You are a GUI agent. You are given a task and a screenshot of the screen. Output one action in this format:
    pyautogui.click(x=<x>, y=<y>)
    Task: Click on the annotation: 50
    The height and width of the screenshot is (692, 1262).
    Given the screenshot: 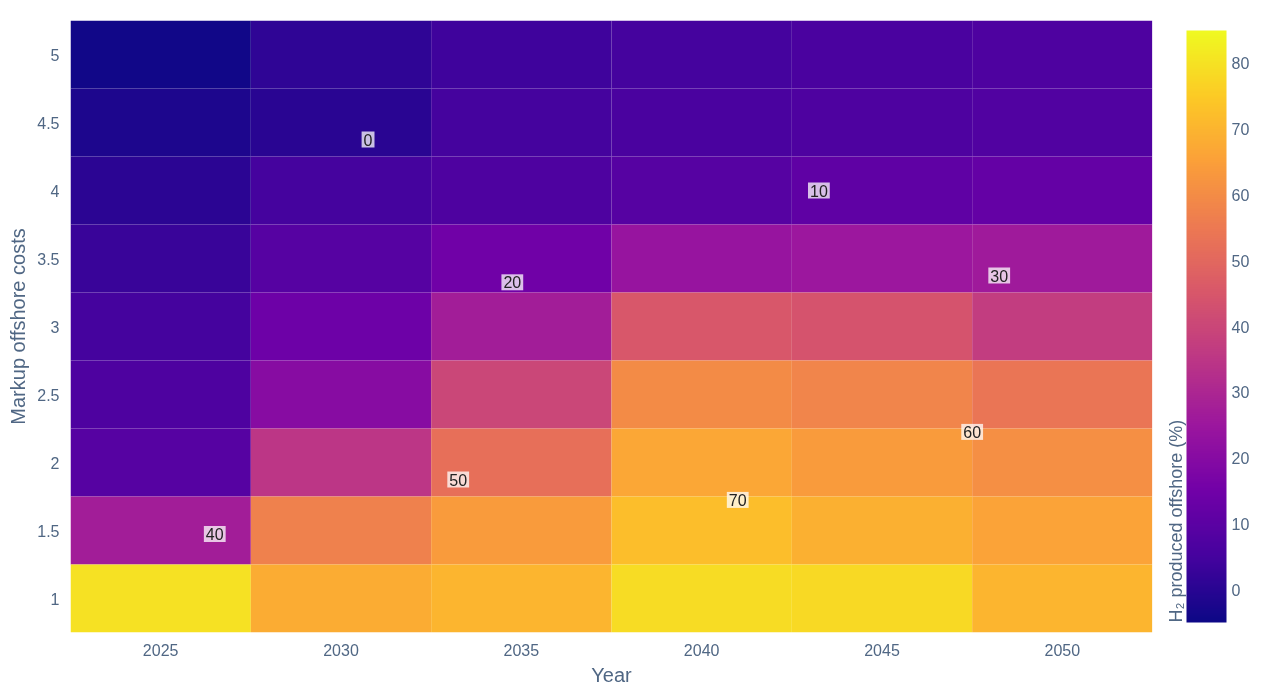 What is the action you would take?
    pyautogui.click(x=458, y=480)
    